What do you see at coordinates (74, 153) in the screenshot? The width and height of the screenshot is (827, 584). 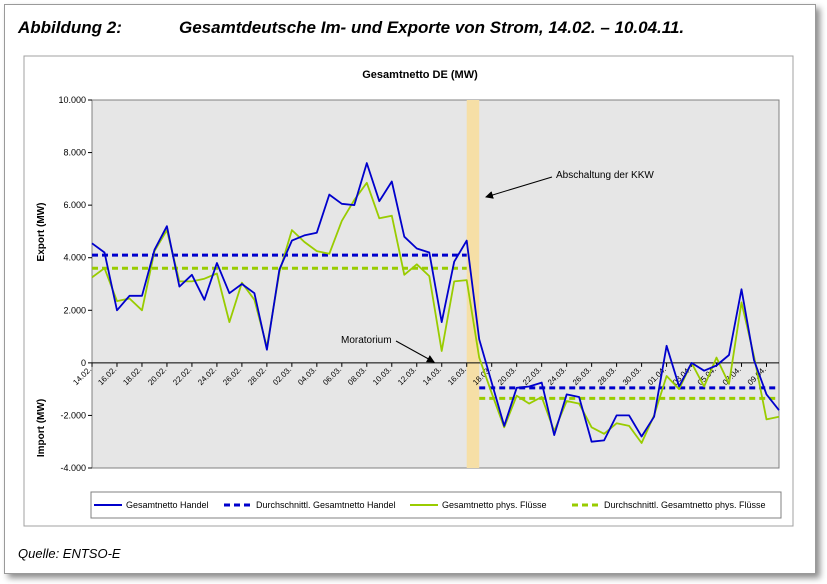 I see `y-tick-label: 8.000` at bounding box center [74, 153].